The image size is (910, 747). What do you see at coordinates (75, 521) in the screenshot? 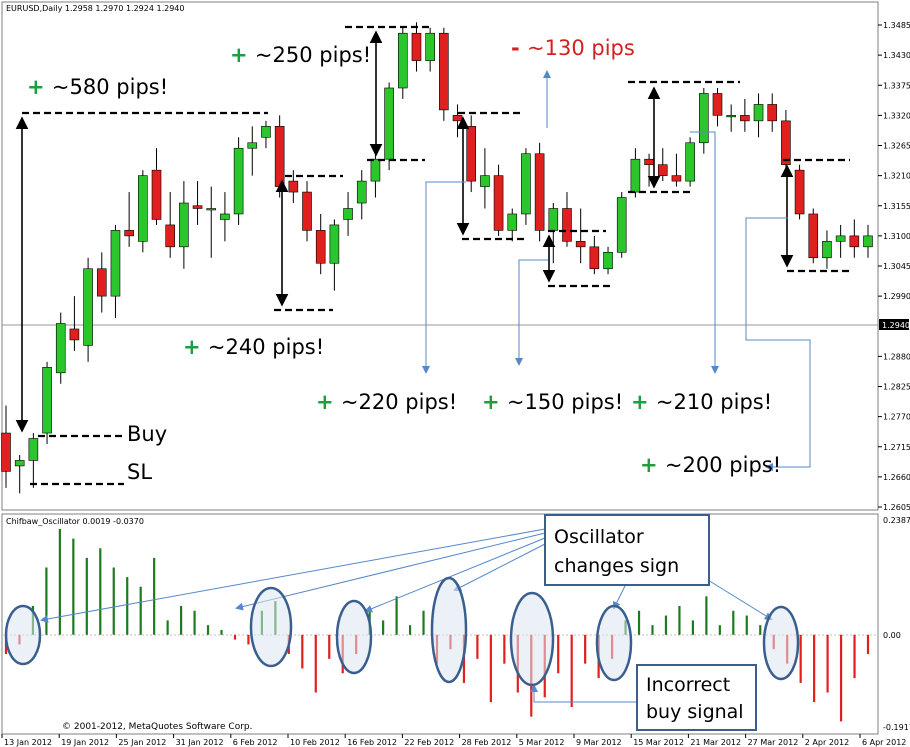
I see `oscillator-pane-title: Chifbaw_Oscillator 0.0019 -0.0370` at bounding box center [75, 521].